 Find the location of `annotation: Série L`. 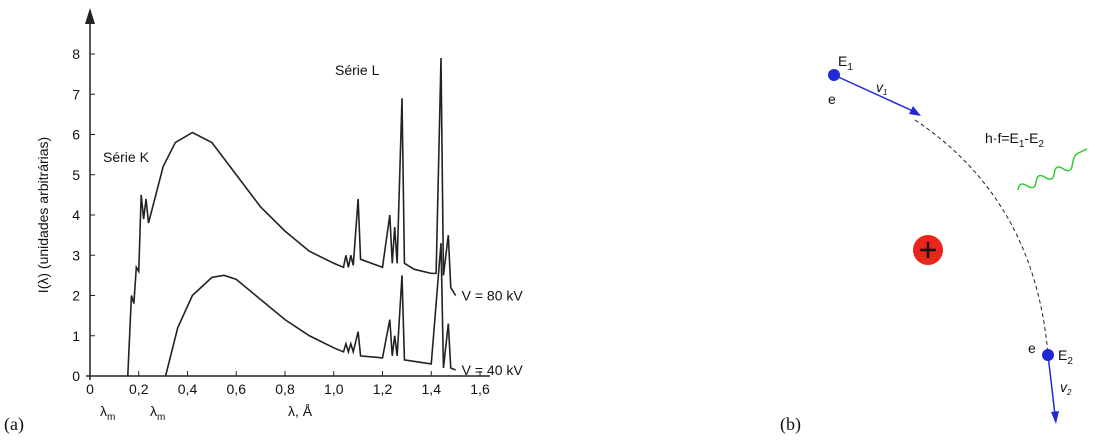

annotation: Série L is located at coordinates (357, 70).